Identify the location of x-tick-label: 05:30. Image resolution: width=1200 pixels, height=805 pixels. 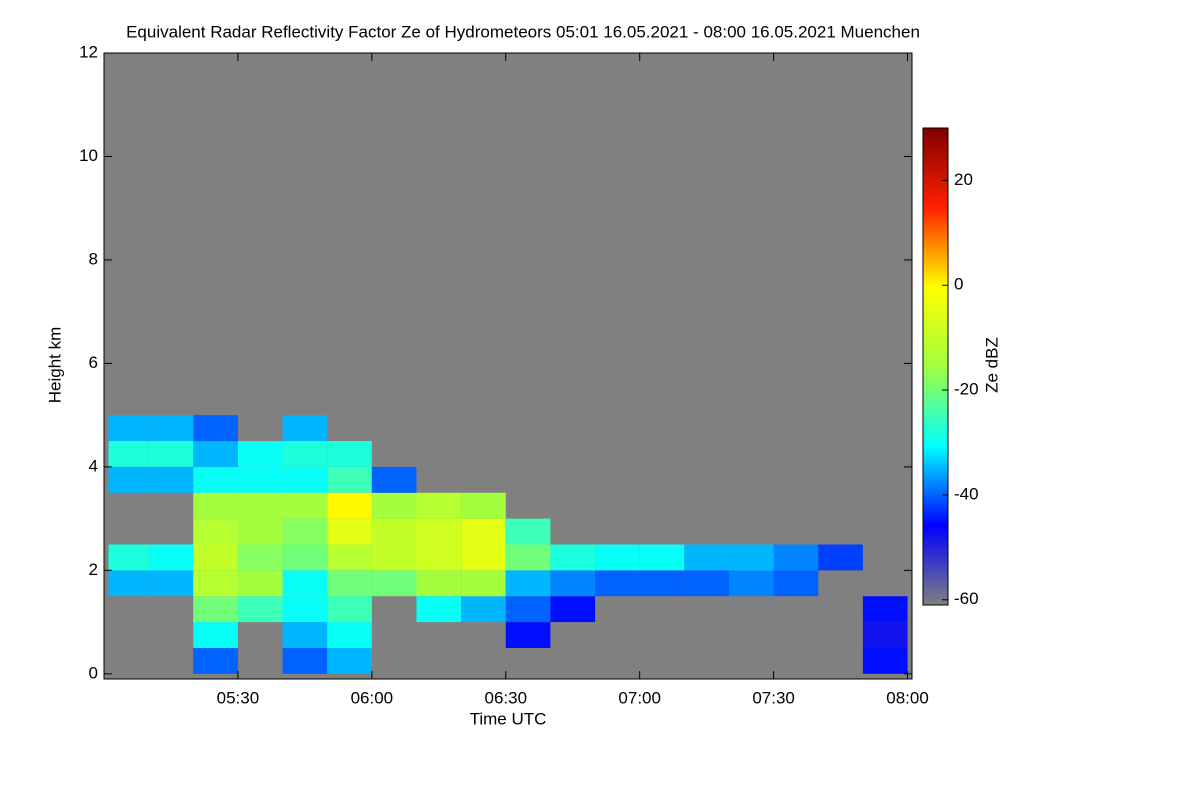
(238, 697).